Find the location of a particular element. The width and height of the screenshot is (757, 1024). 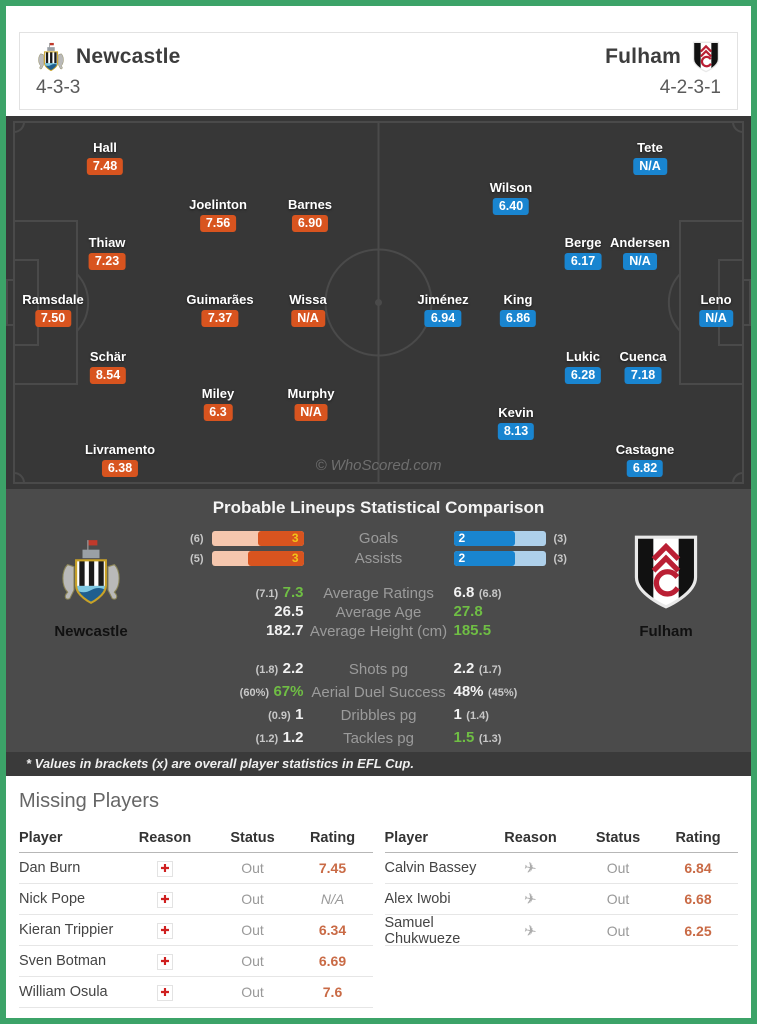

rating-cell: 6.25 is located at coordinates (698, 931).